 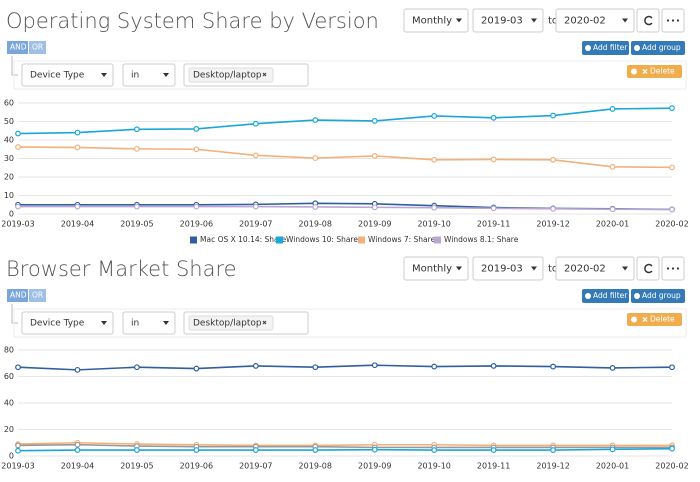 I want to click on to-select-text: 2020-02, so click(x=585, y=21).